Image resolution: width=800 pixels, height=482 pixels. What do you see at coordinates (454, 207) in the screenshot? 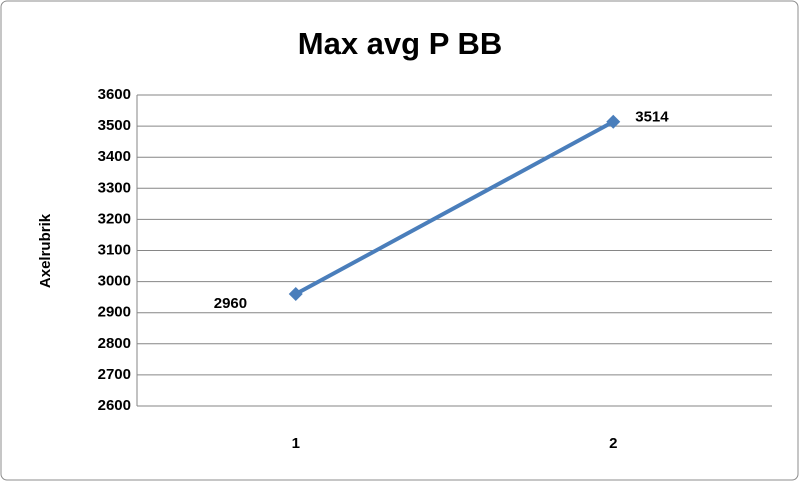
I see `data-line` at bounding box center [454, 207].